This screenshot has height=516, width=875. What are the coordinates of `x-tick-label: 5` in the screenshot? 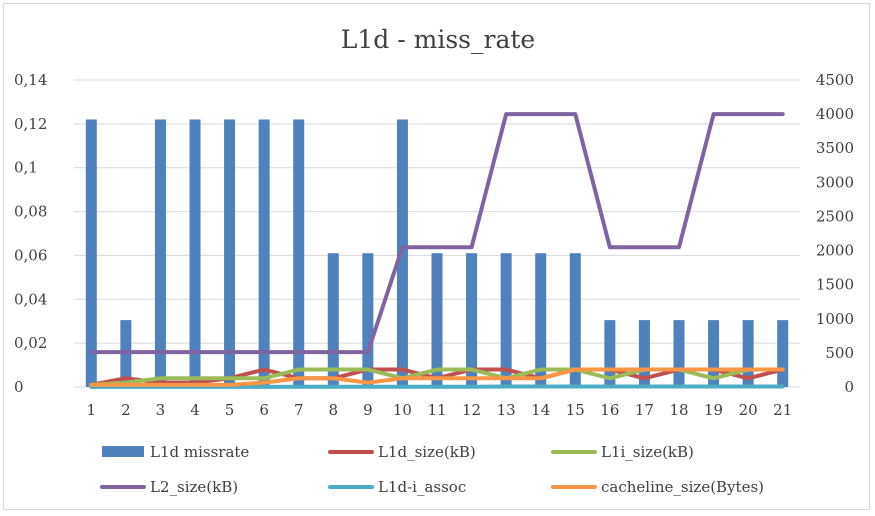 It's located at (230, 410).